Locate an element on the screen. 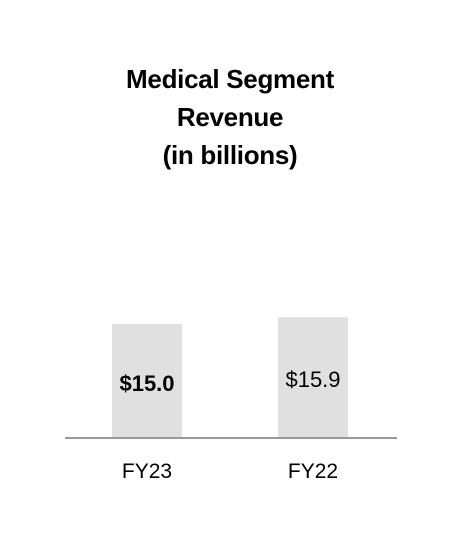  chart-title-line-3: (in billions) is located at coordinates (230, 155).